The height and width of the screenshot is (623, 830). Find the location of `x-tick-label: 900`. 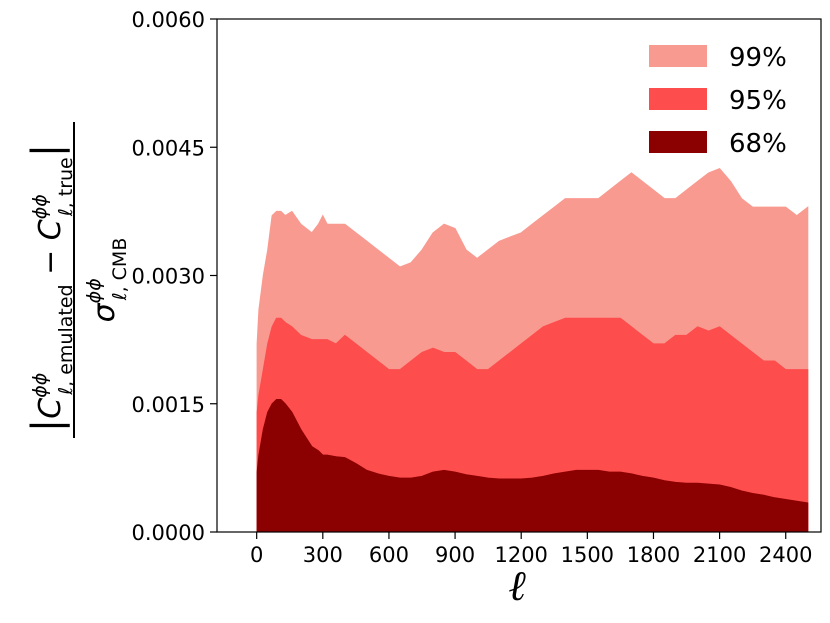

x-tick-label: 900 is located at coordinates (455, 555).